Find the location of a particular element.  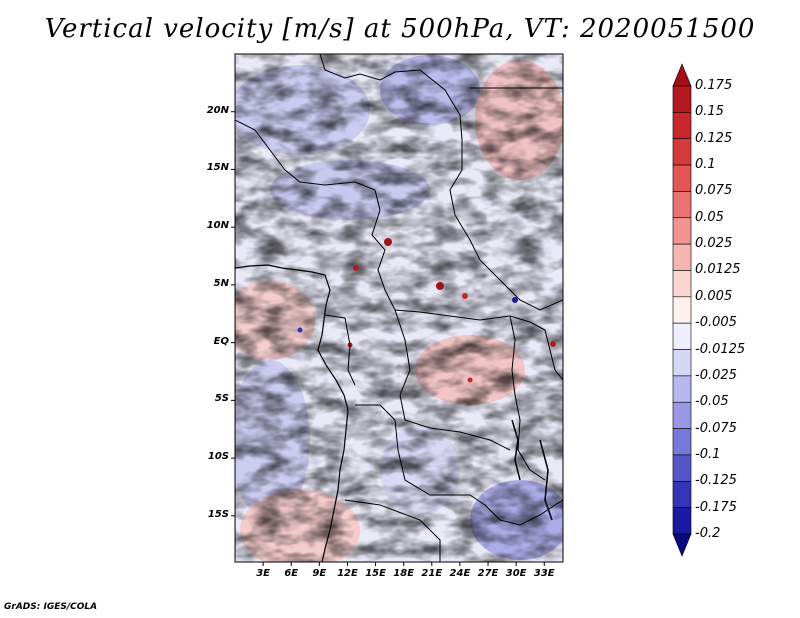

colorbar-label: -0.005 is located at coordinates (716, 323).